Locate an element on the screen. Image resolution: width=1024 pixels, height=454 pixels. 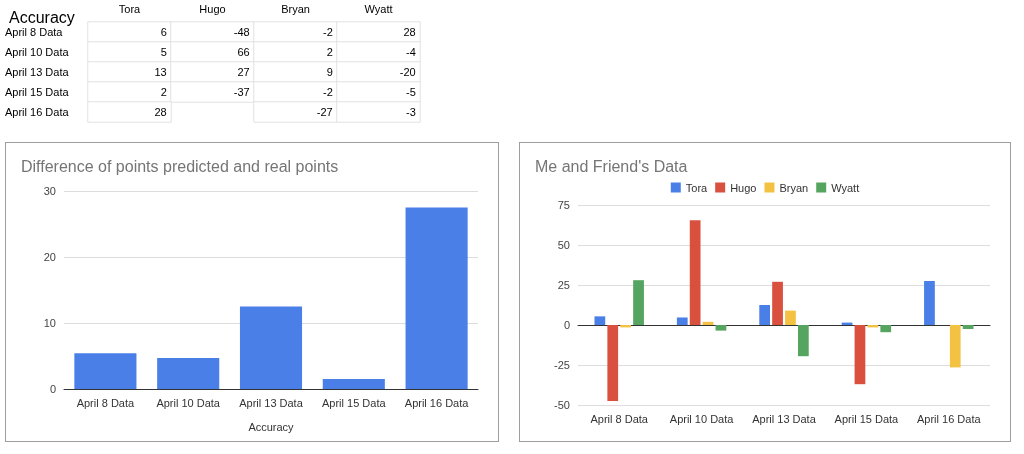
y-tick-label: April 8 Data is located at coordinates (34, 32).